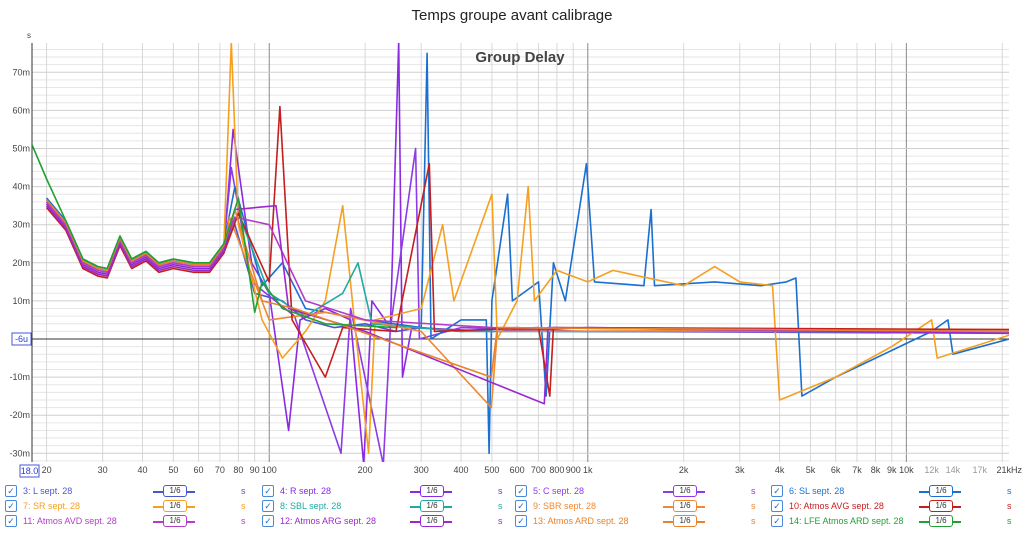 The image size is (1024, 544). I want to click on cursor-y-label: -6u, so click(21, 339).